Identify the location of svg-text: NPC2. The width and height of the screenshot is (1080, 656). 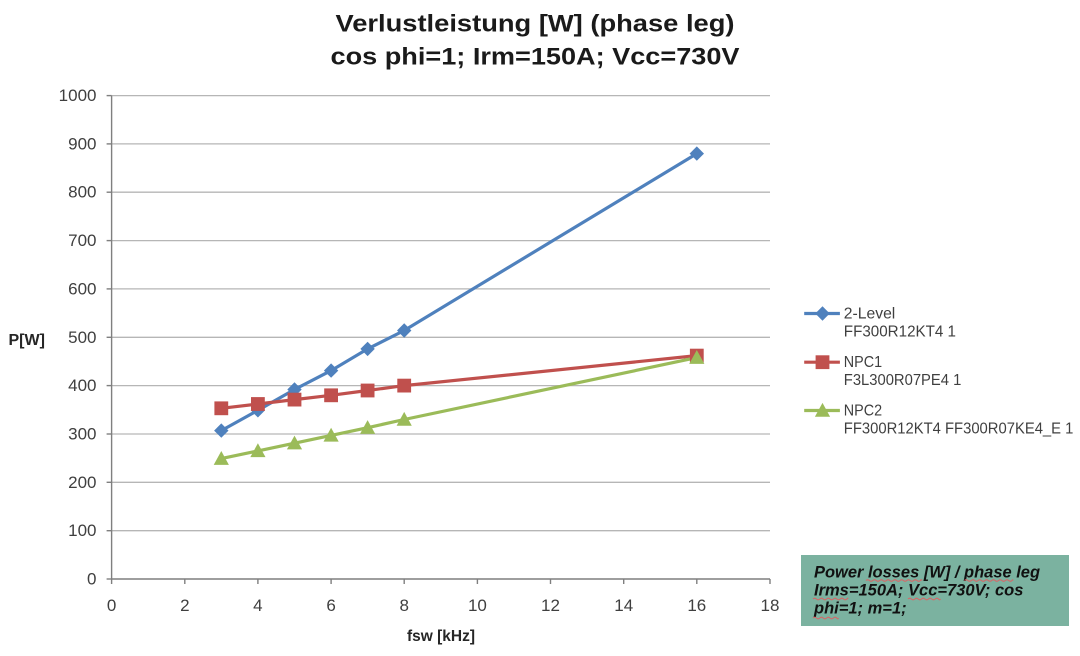
(863, 410).